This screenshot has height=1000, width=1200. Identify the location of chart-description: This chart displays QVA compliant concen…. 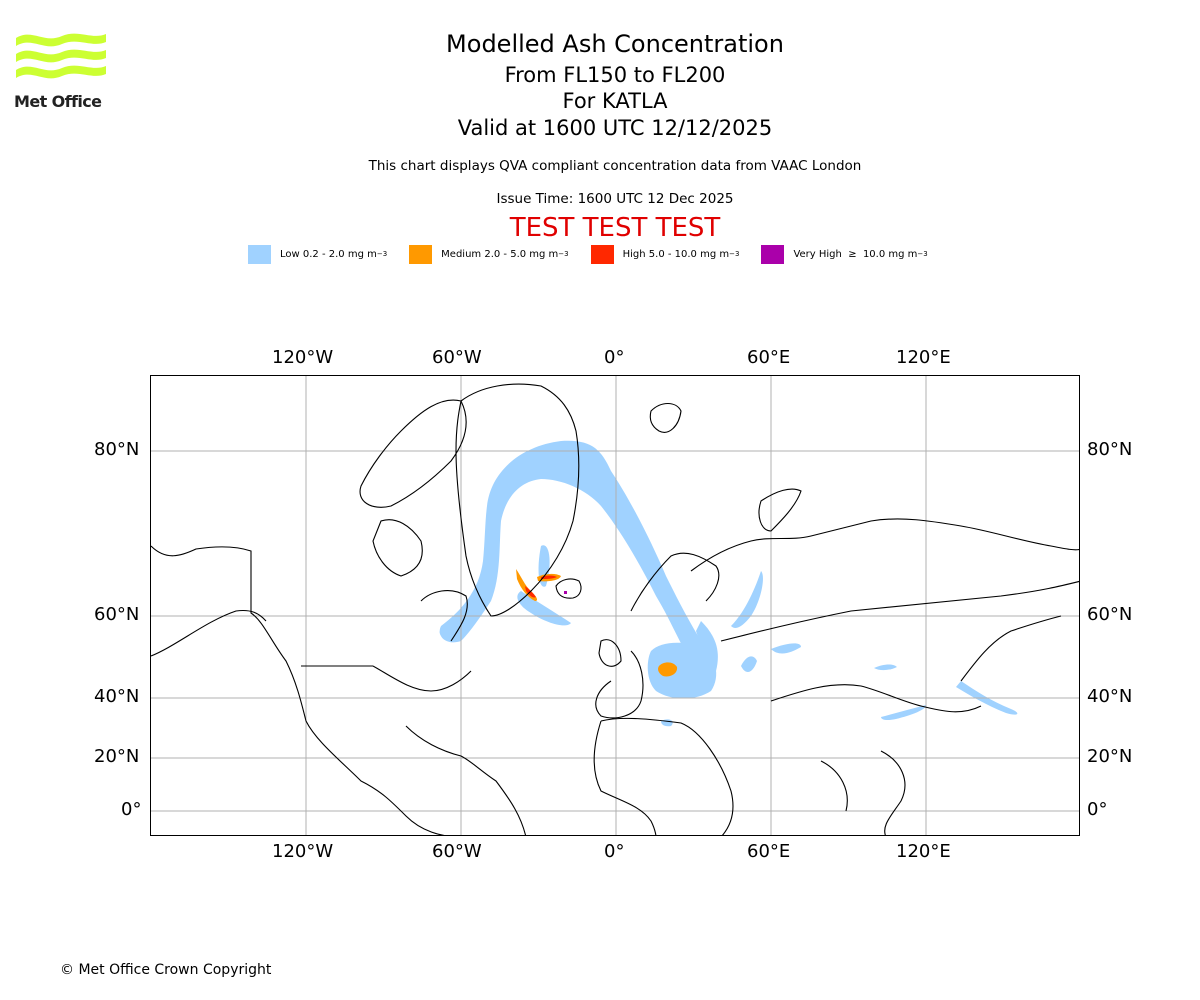
(615, 166).